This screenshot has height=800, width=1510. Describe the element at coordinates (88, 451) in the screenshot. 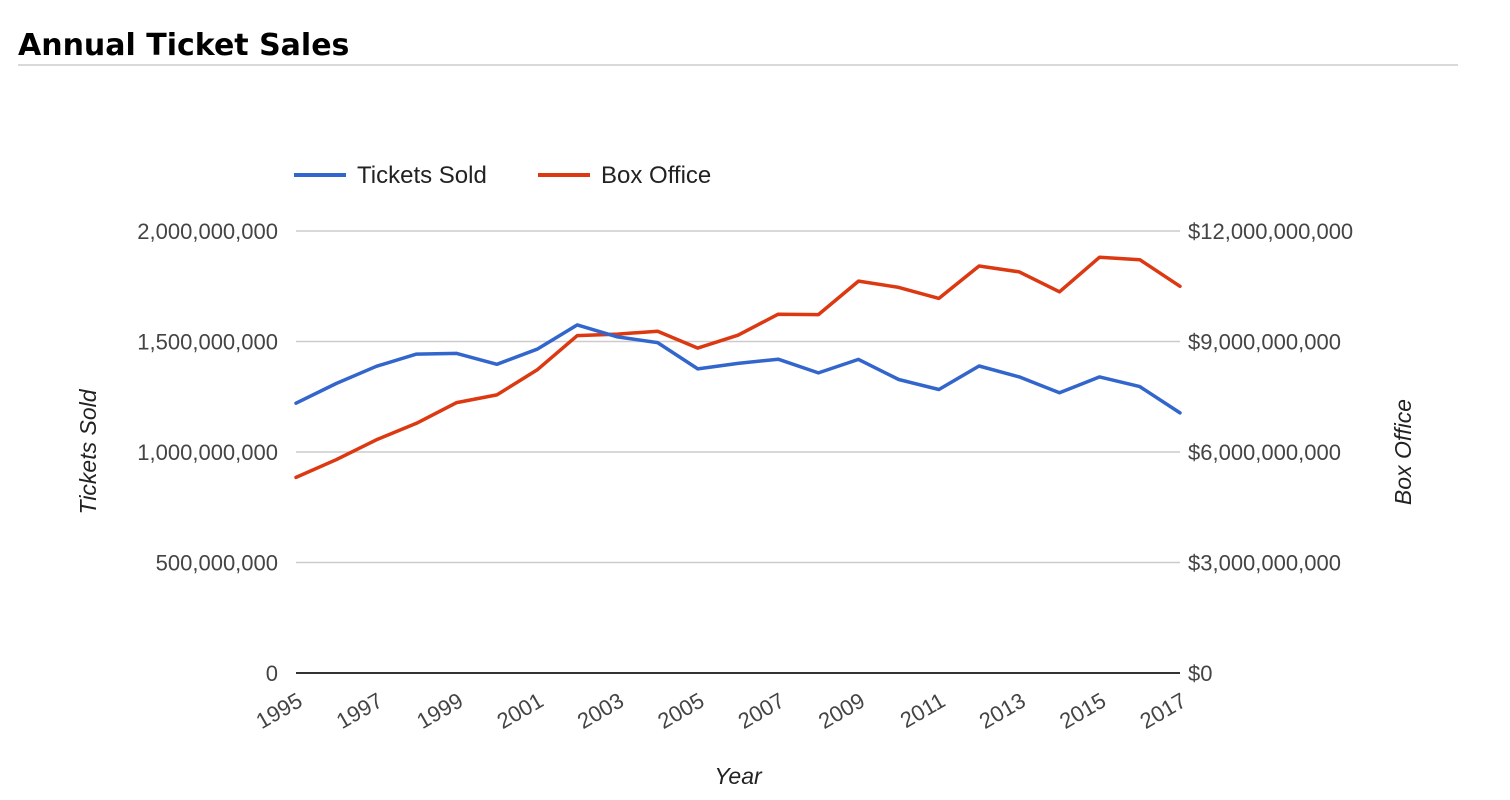

I see `y-left-axis-title: Tickets Sold` at that location.